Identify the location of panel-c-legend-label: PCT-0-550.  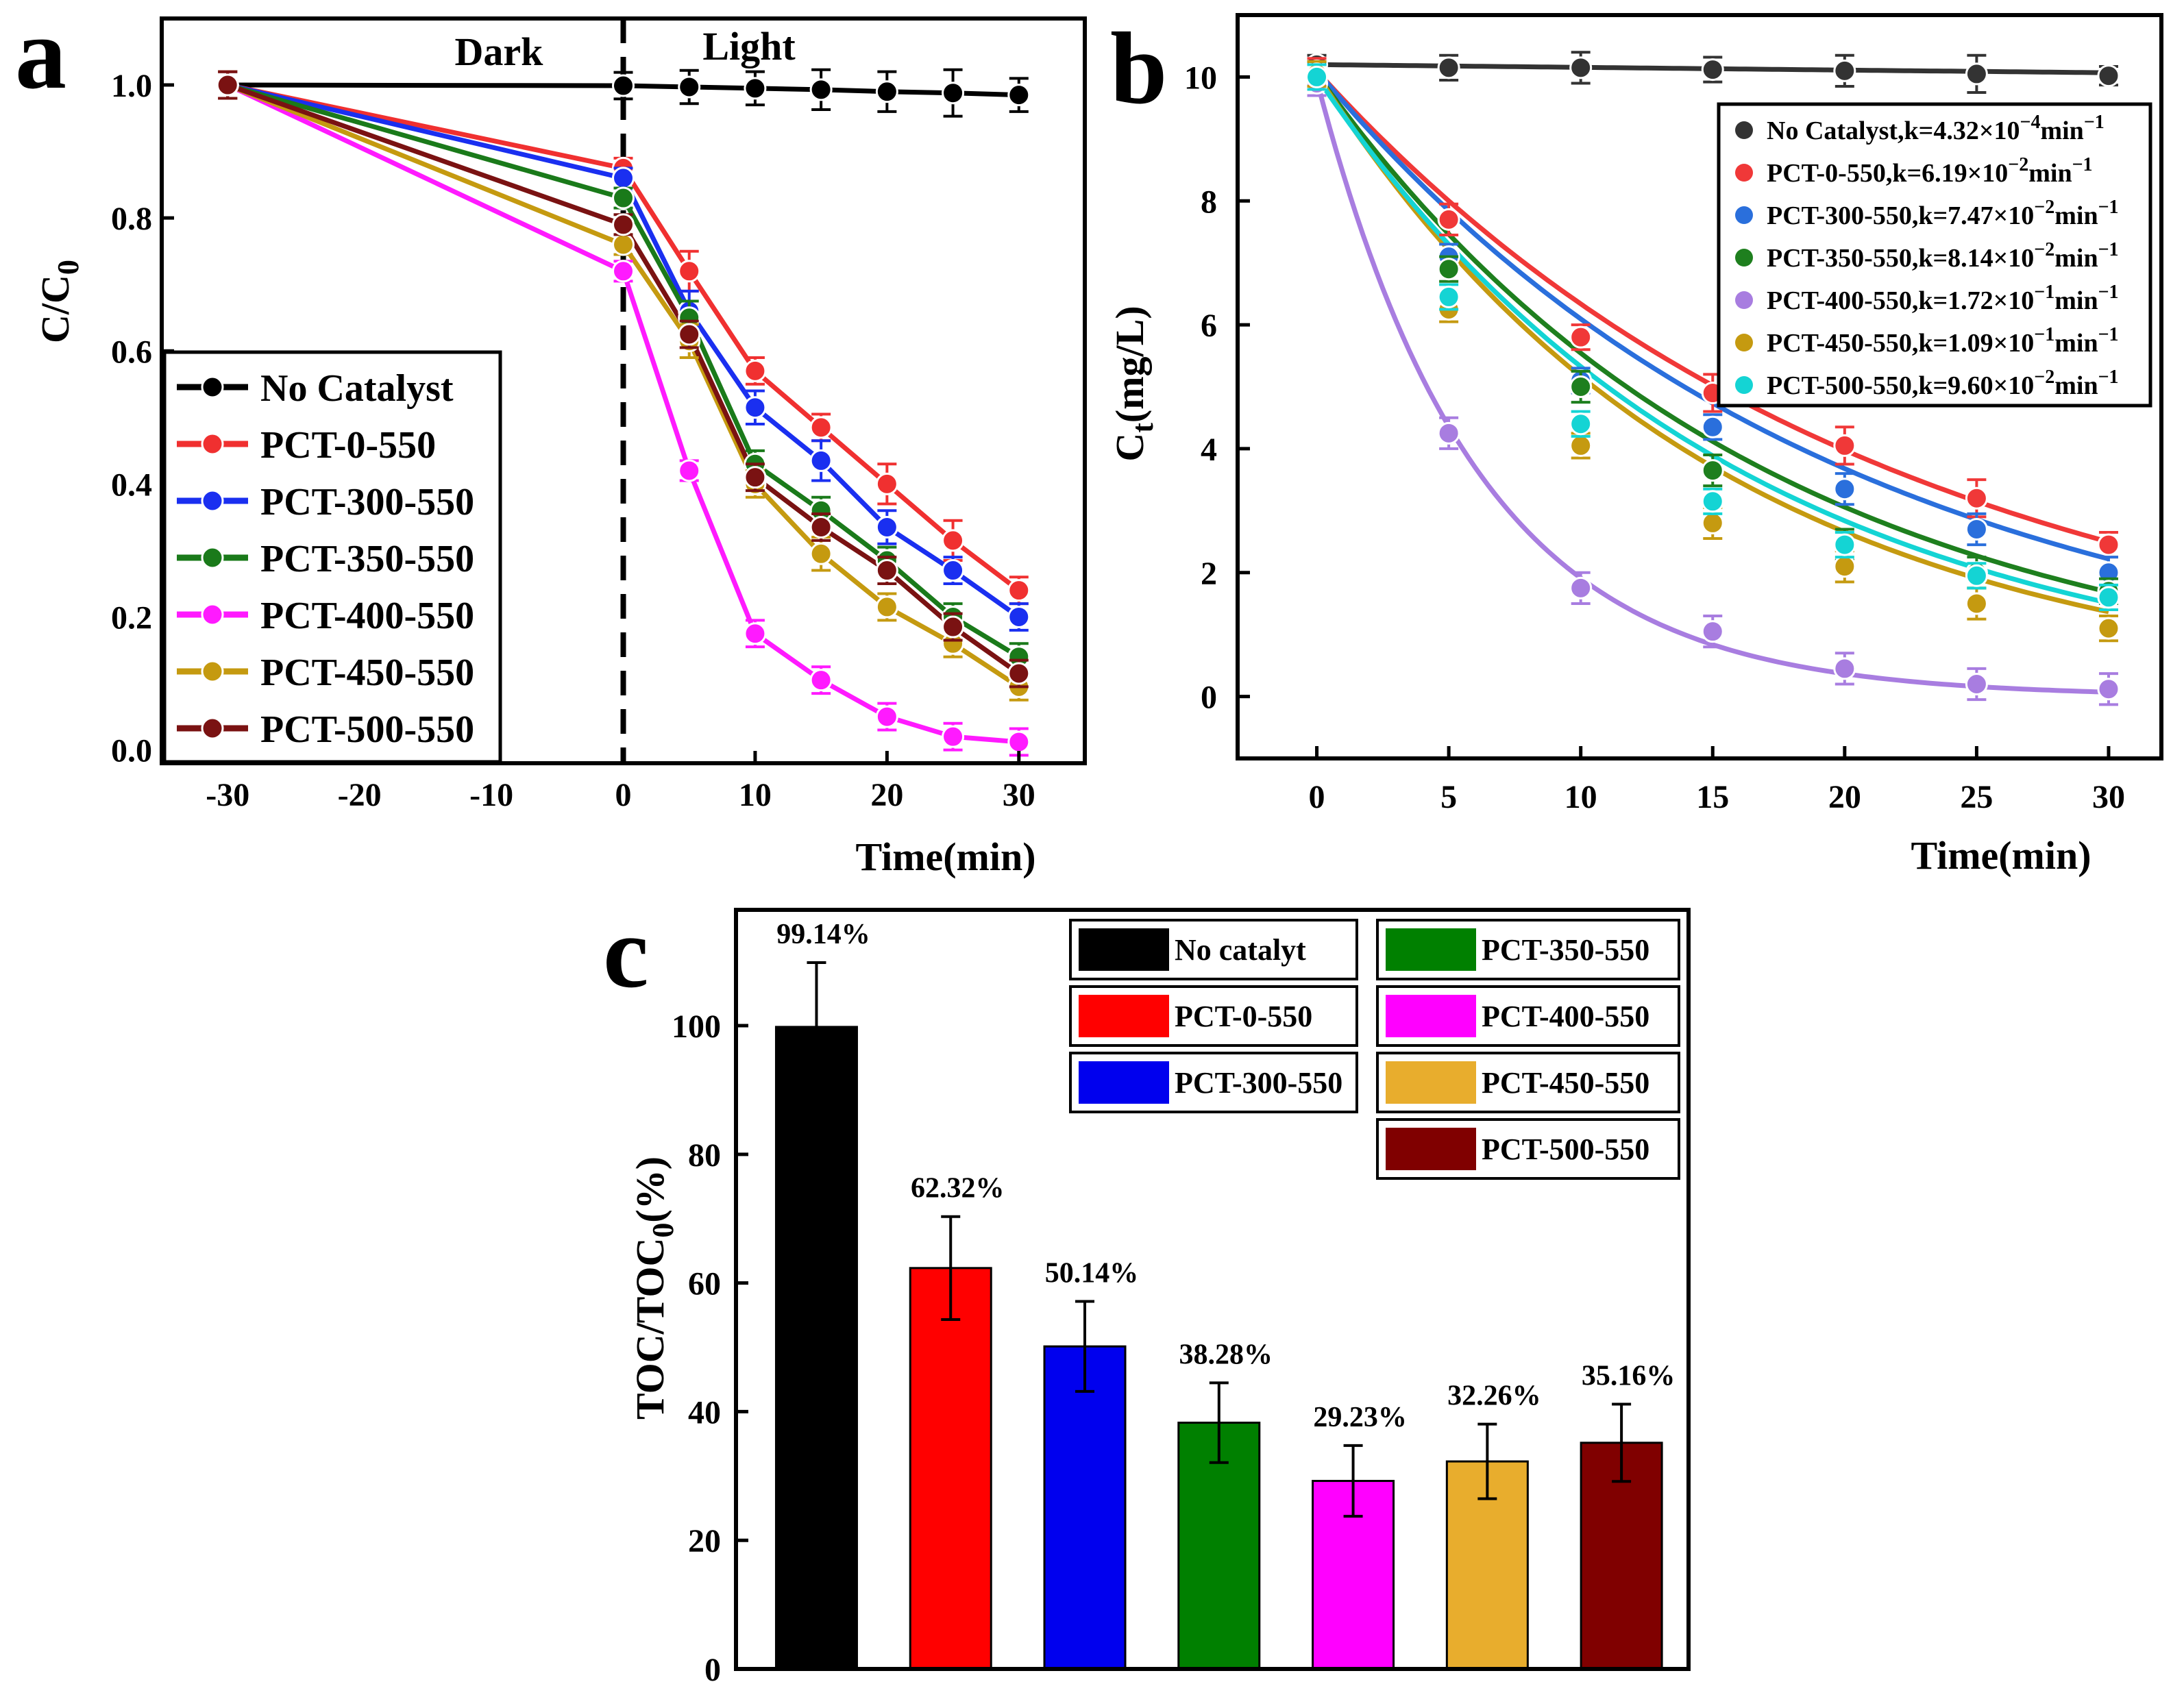
(1243, 1016).